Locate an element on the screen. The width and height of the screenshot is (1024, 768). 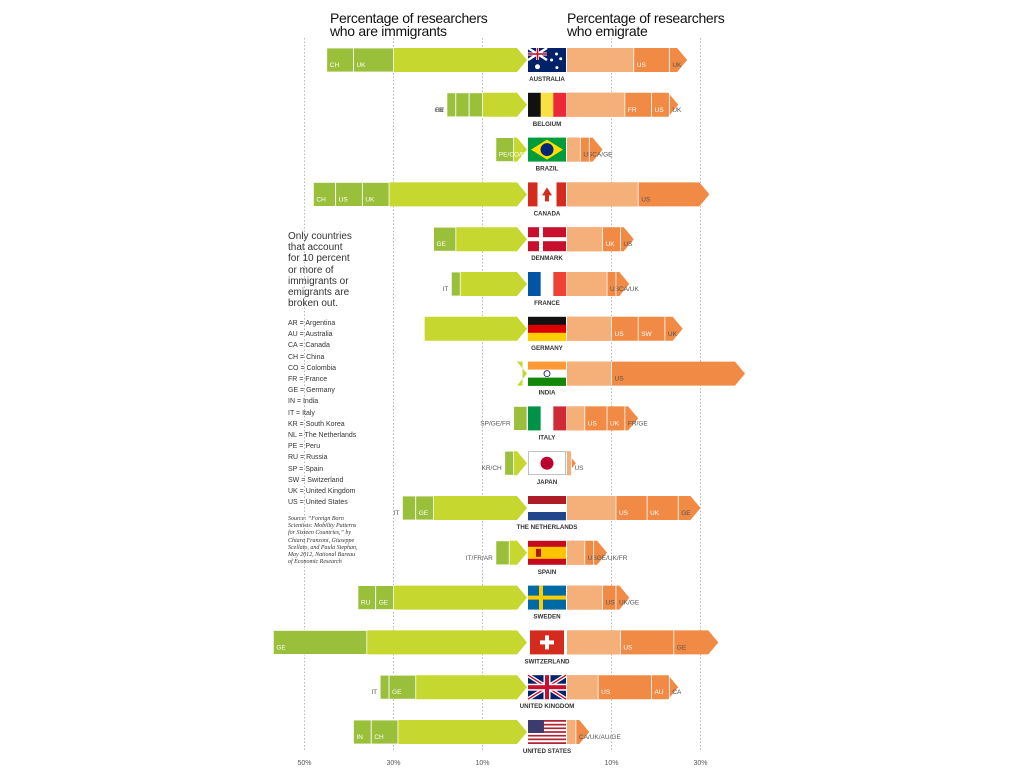
note-line: Only countries is located at coordinates (320, 236).